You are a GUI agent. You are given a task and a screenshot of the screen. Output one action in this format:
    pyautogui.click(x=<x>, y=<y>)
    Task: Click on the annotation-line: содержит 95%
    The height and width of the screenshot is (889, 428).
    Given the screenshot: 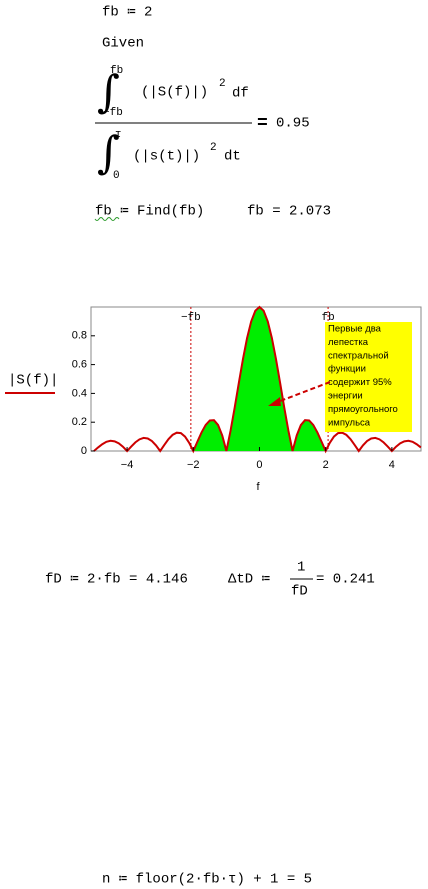 What is the action you would take?
    pyautogui.click(x=360, y=382)
    